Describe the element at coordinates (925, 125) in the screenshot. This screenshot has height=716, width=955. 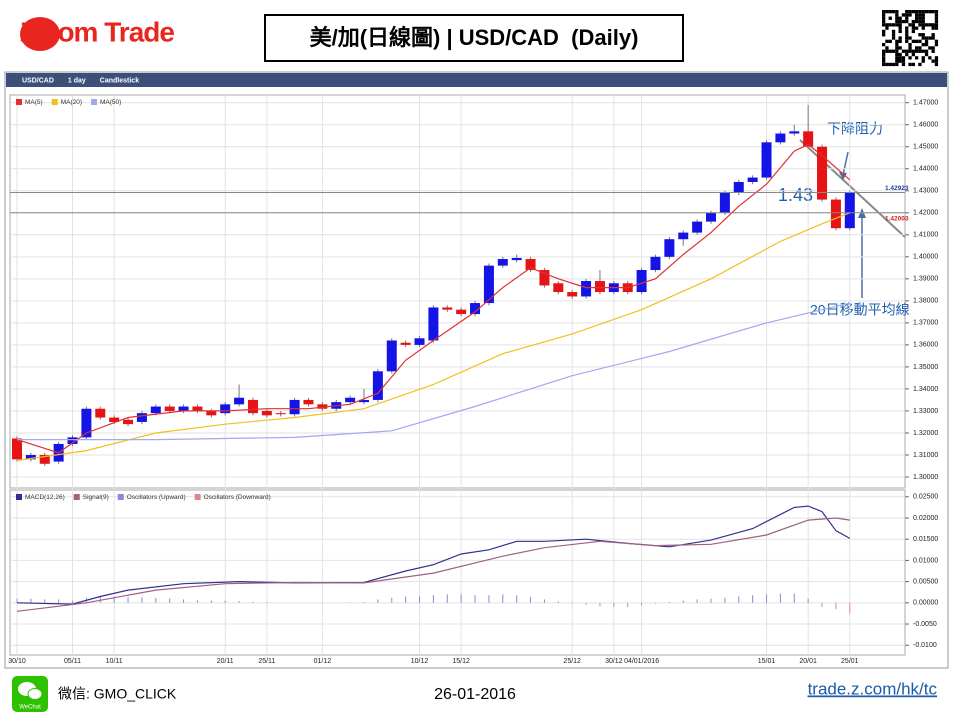
I see `y-tick-label: 1.46000` at that location.